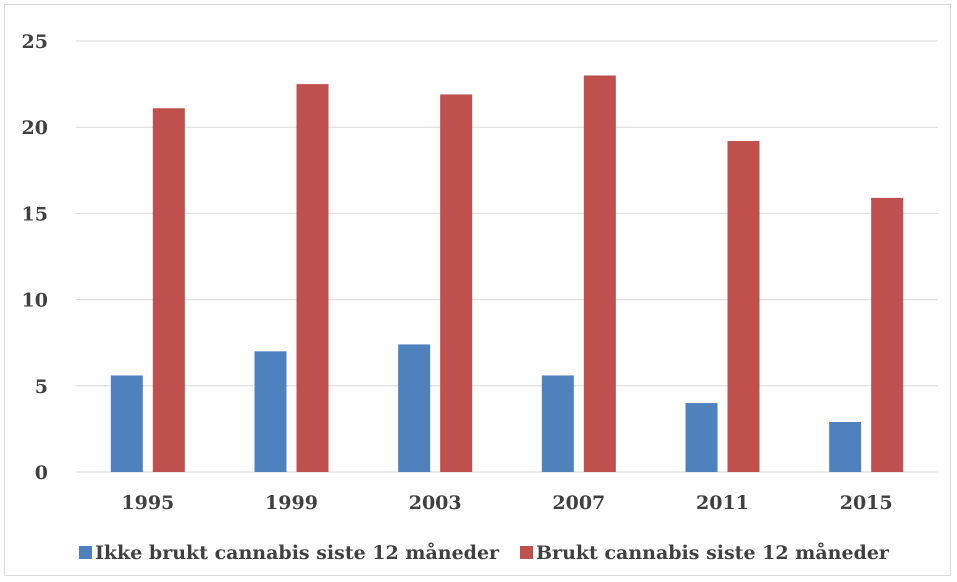 This screenshot has width=957, height=582. Describe the element at coordinates (743, 306) in the screenshot. I see `bar-brukt-2011` at that location.